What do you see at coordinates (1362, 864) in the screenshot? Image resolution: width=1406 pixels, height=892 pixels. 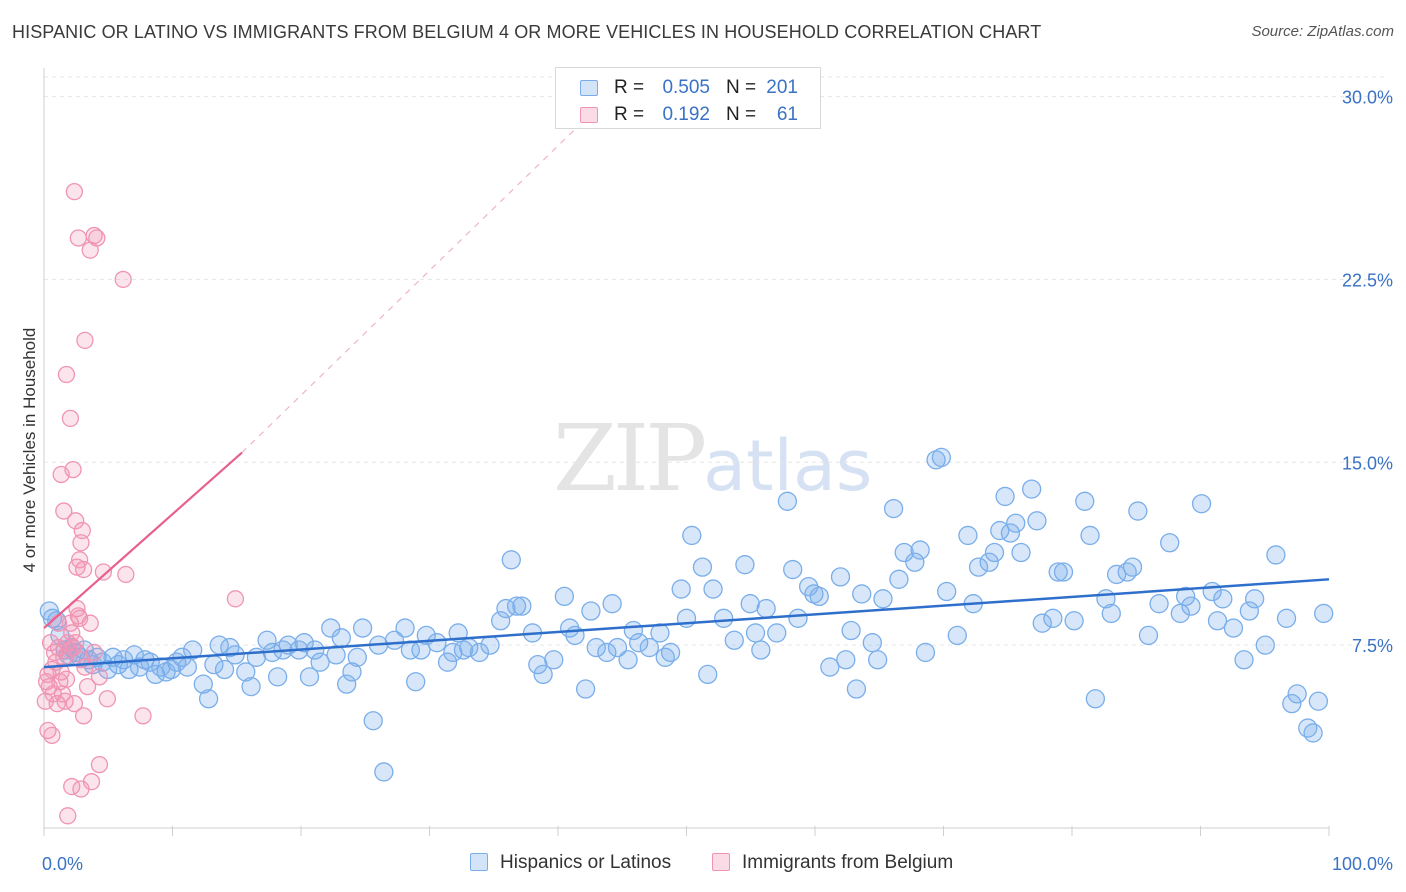 I see `x-tick-label: 100.0%` at bounding box center [1362, 864].